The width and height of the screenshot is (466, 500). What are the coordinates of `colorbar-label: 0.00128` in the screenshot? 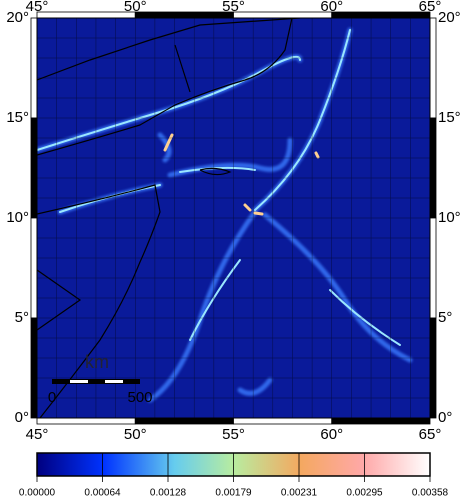 It's located at (168, 493).